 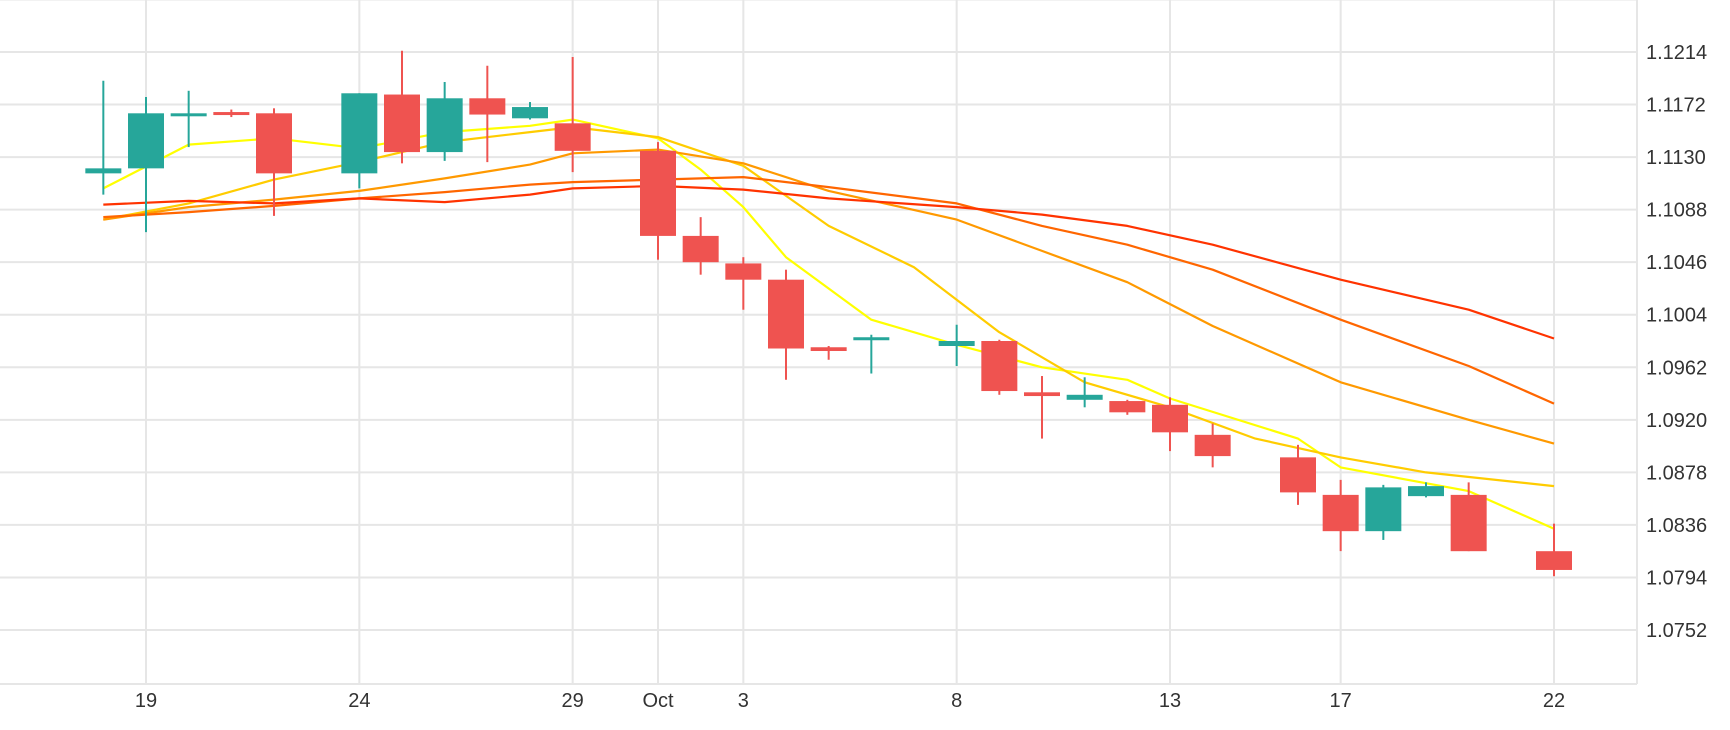 I want to click on y-tick-label: 1.1130, so click(x=1676, y=158).